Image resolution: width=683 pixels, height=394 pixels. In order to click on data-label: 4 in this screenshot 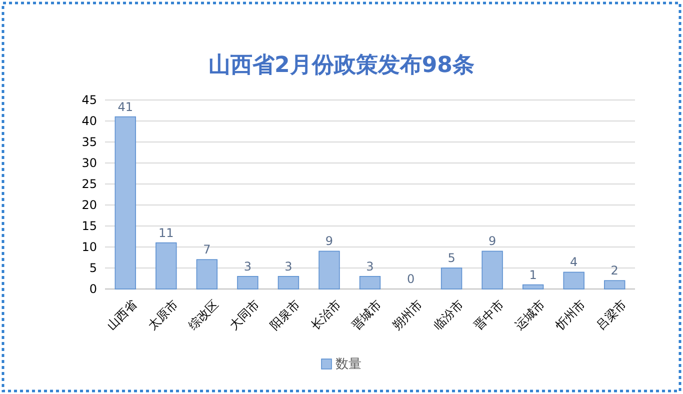, I will do `click(574, 262)`.